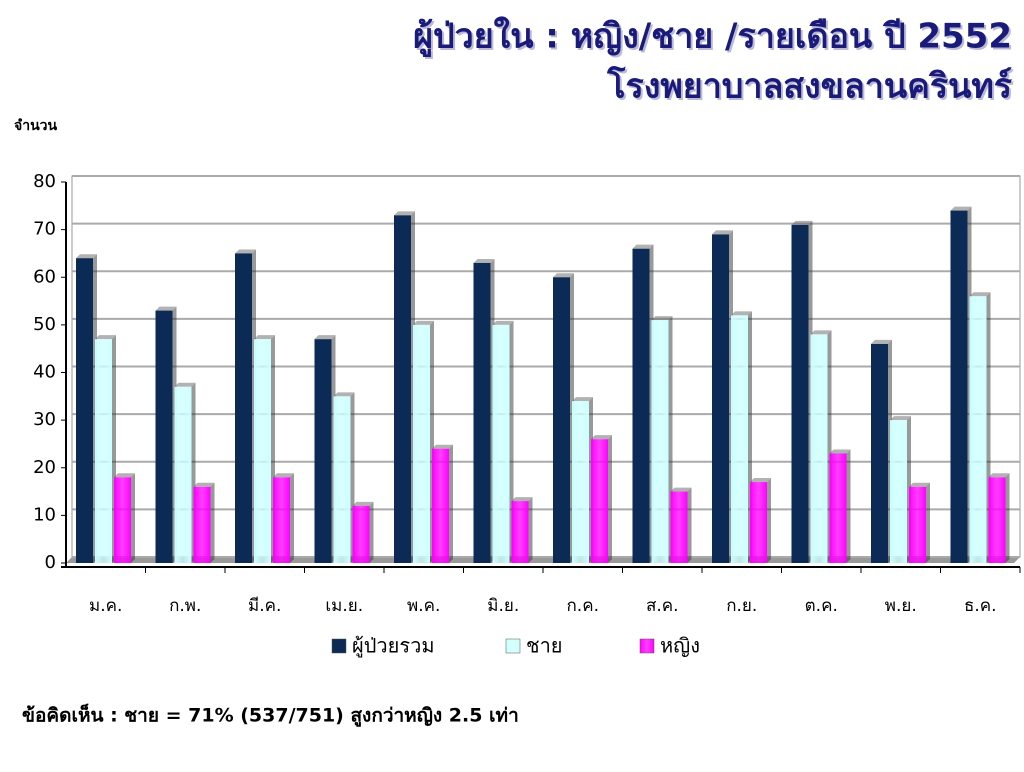 This screenshot has width=1024, height=772. I want to click on x-tick-label: ธ.ค., so click(980, 606).